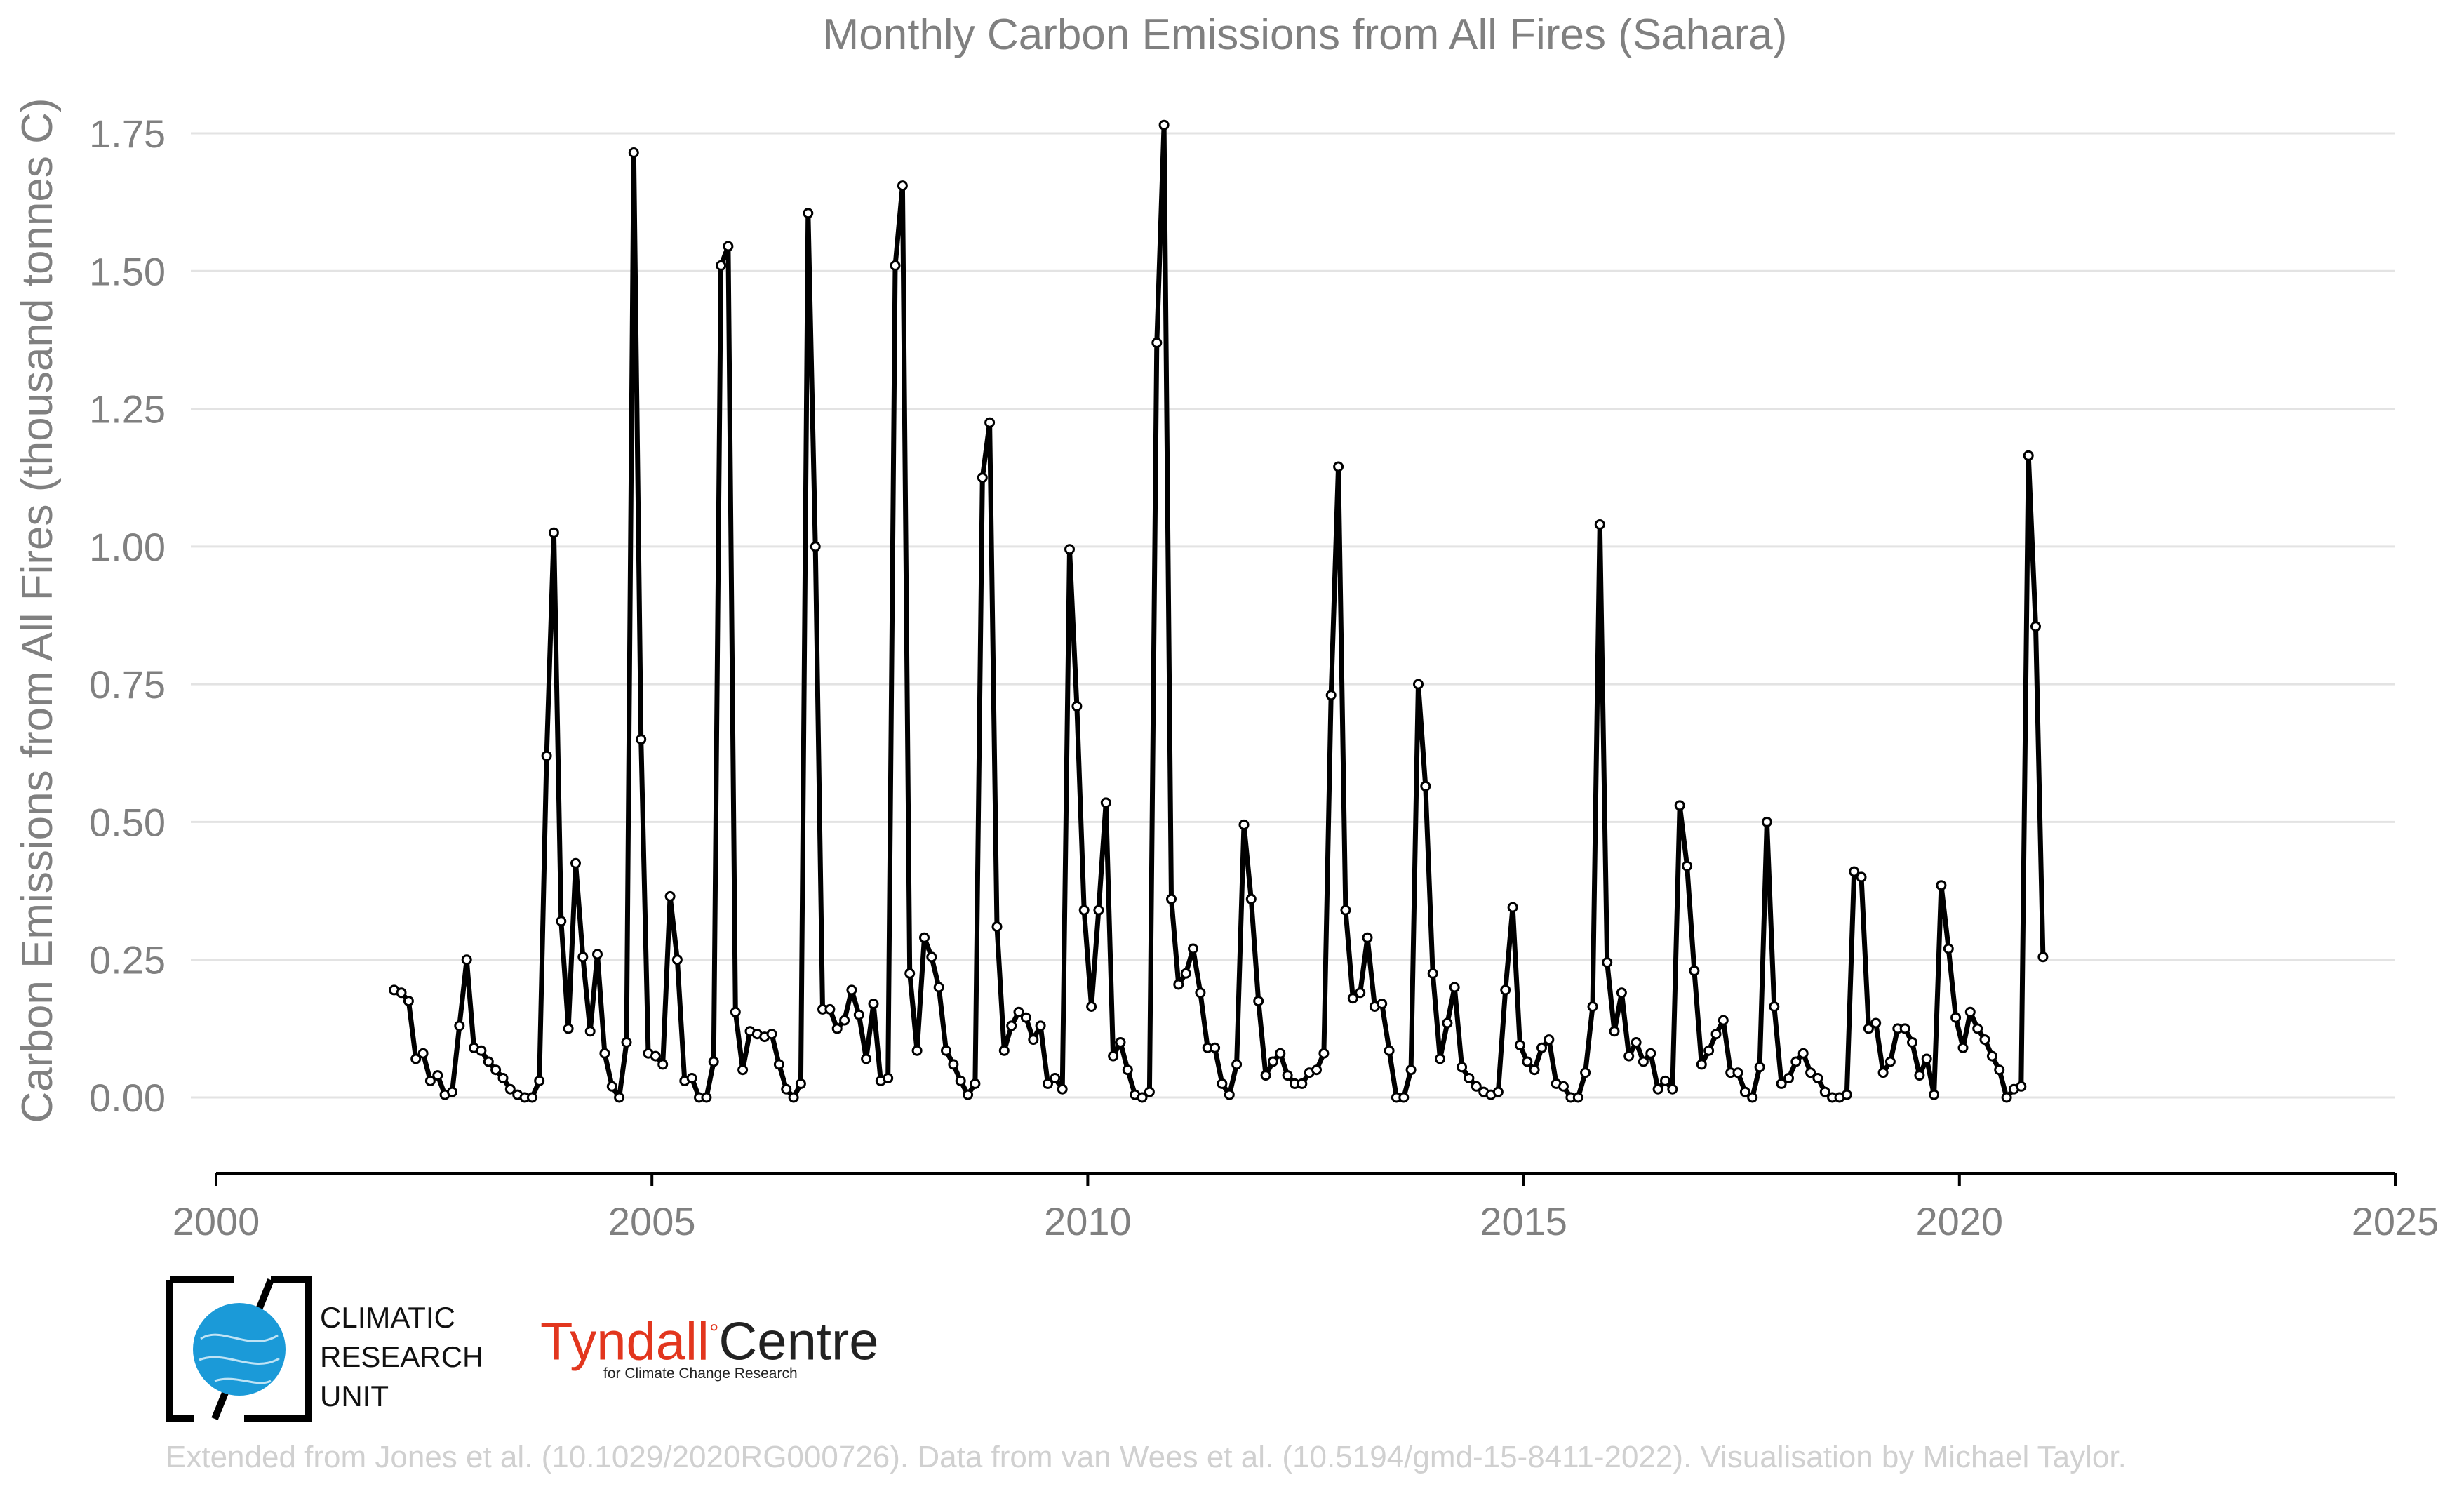  I want to click on y-tick-label: 1.25, so click(127, 409).